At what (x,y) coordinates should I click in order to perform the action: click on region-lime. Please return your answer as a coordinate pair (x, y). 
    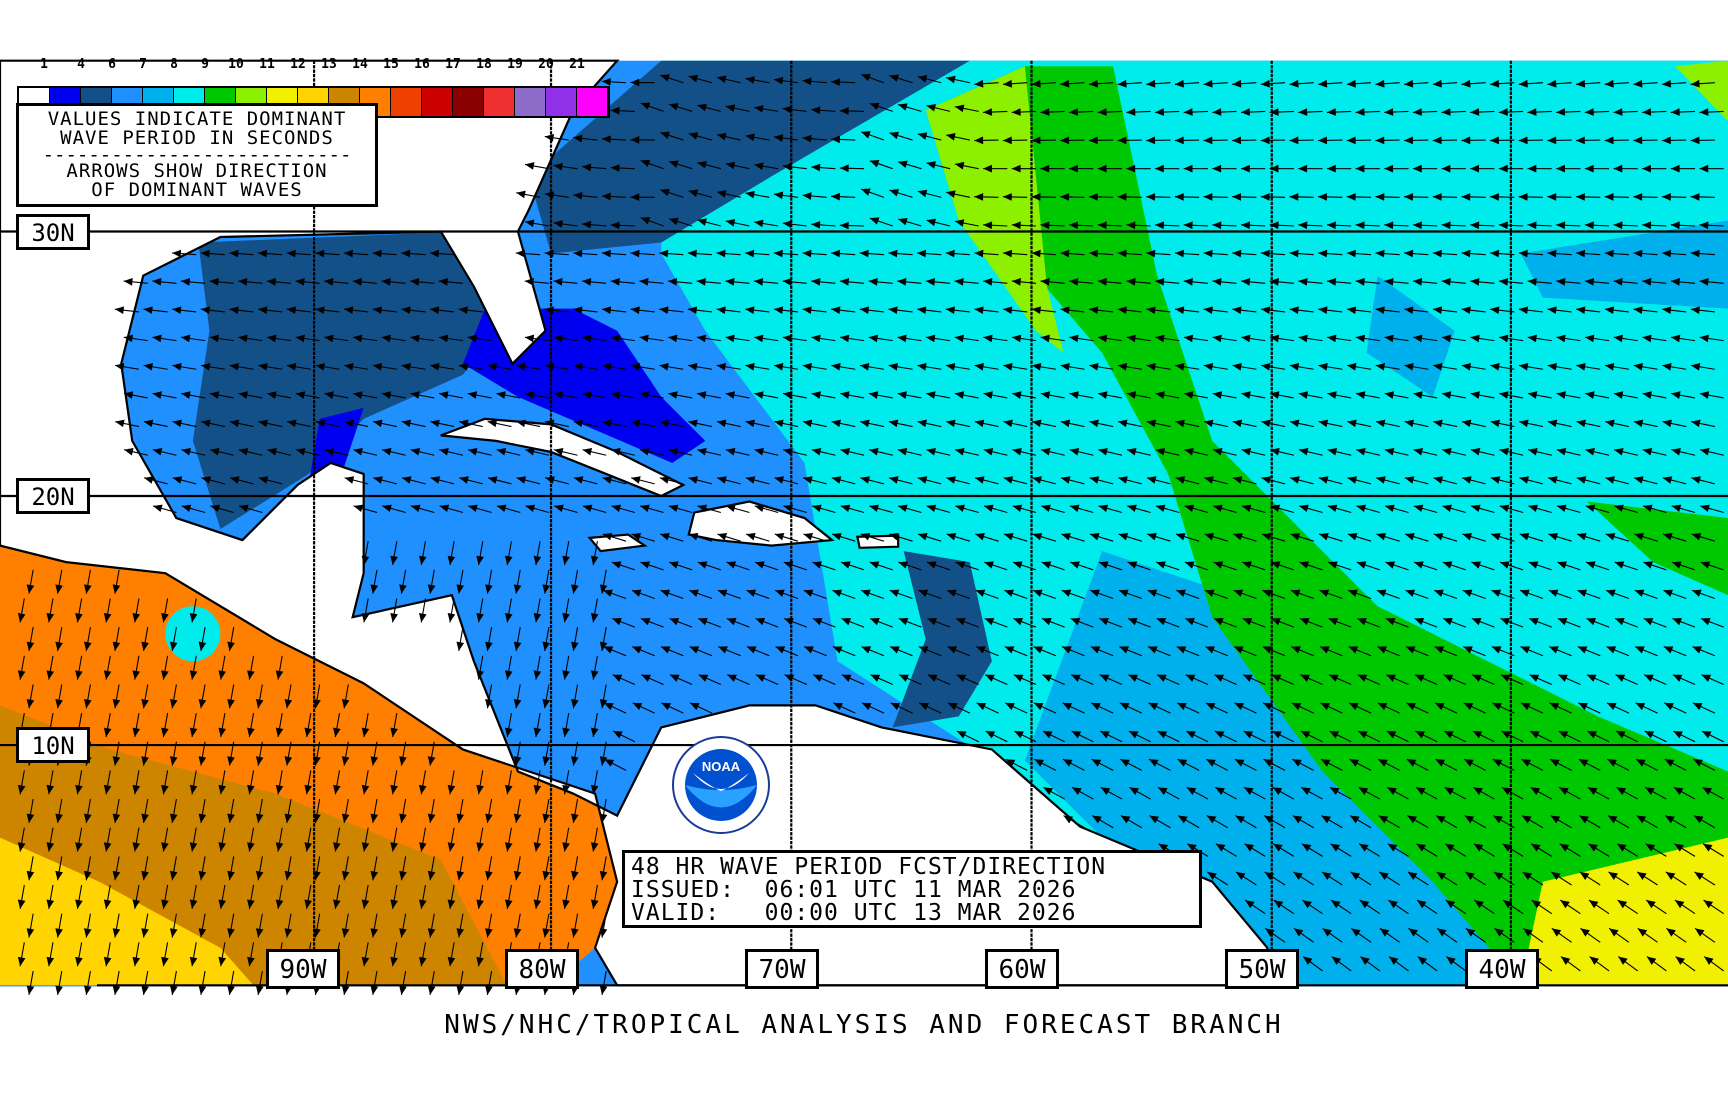
    Looking at the image, I should click on (1326, 206).